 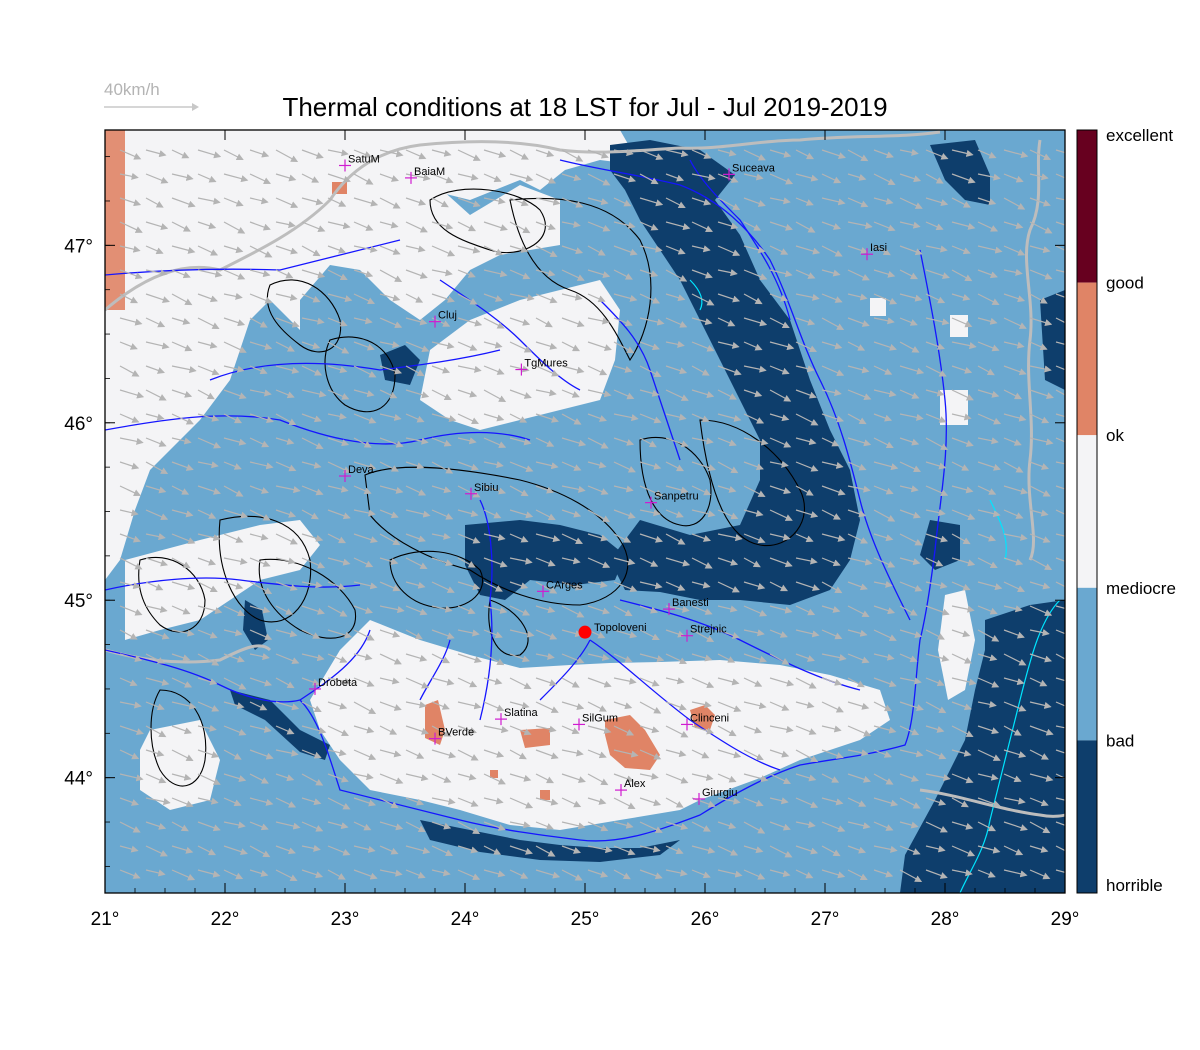 What do you see at coordinates (400, 365) in the screenshot?
I see `region-horrible-cluj` at bounding box center [400, 365].